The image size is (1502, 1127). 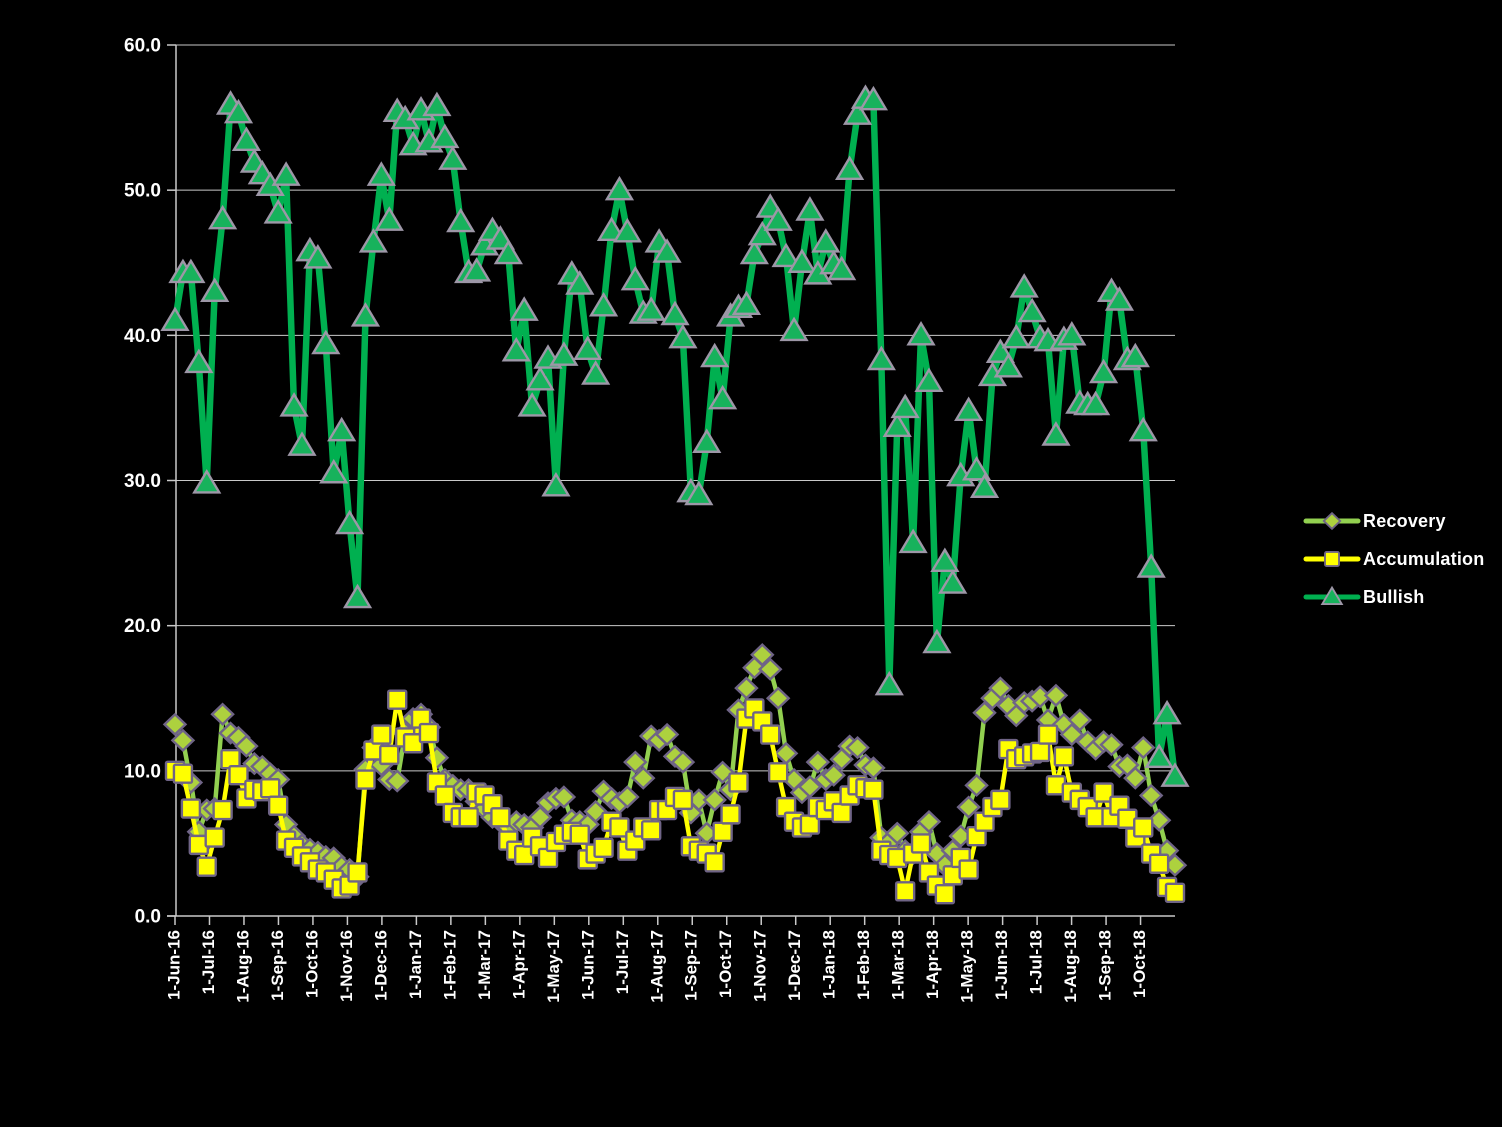 I want to click on series-accumulation, so click(x=675, y=797).